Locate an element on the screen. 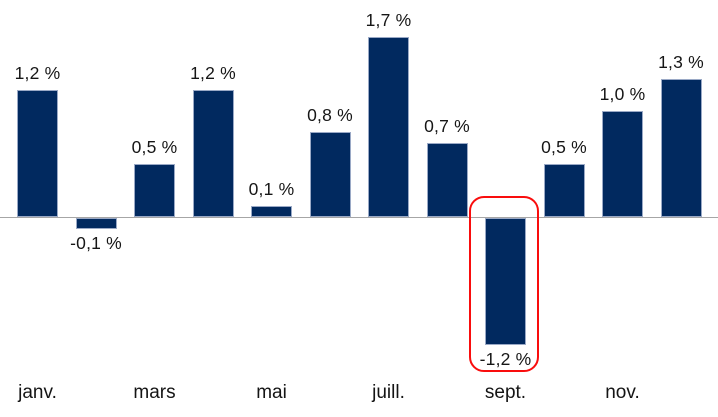 The width and height of the screenshot is (718, 417). x-axis-tick-label: mai is located at coordinates (271, 392).